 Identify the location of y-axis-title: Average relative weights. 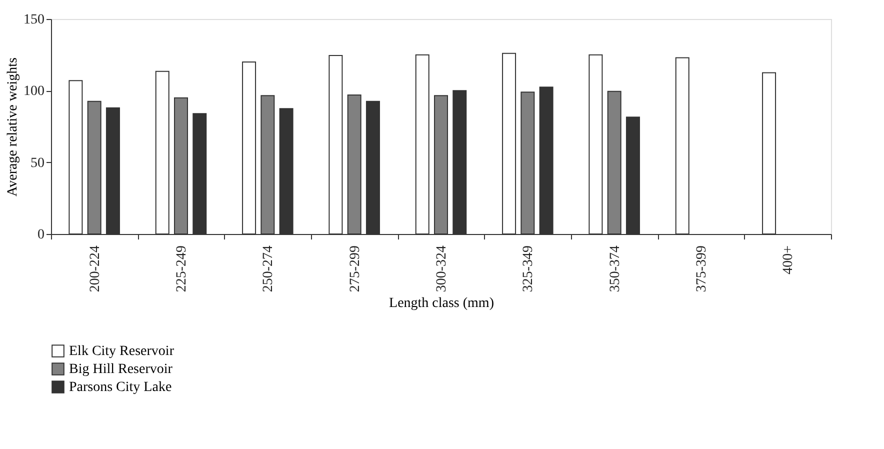
(13, 127).